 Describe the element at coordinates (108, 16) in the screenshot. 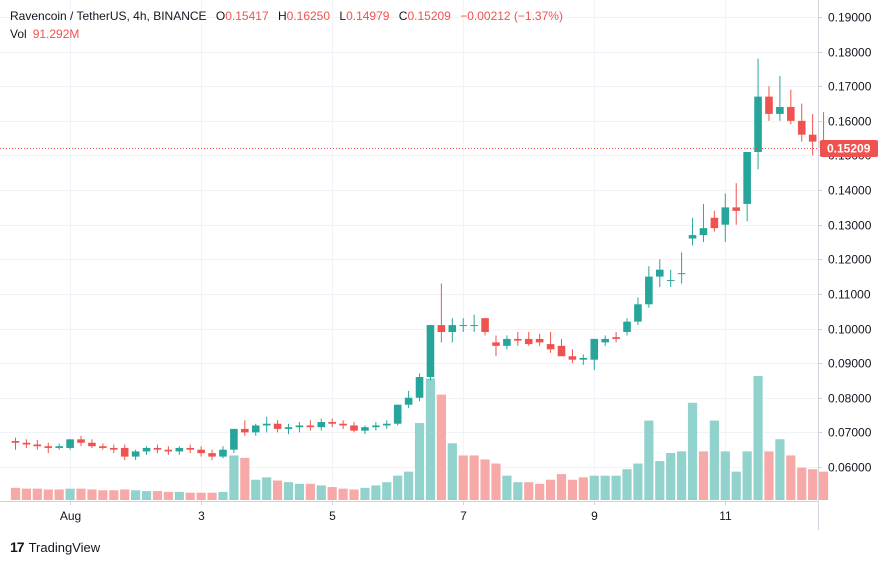

I see `symbol-title: Ravencoin / TetherUS, 4h, BINANCE` at that location.